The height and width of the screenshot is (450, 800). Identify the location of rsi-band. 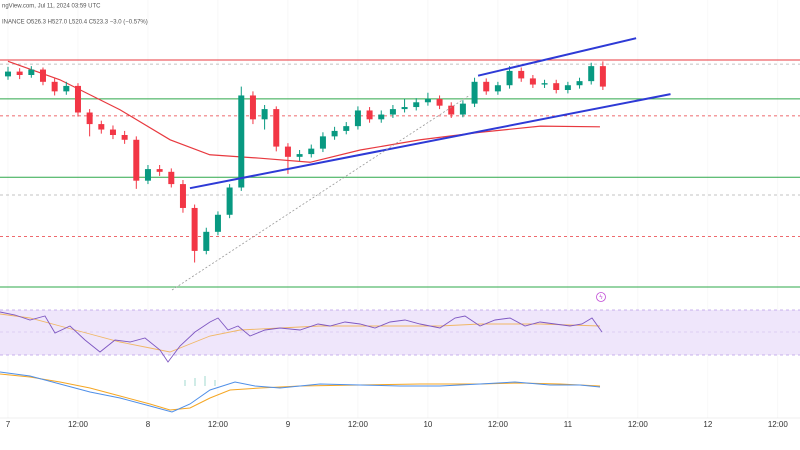
(400, 332).